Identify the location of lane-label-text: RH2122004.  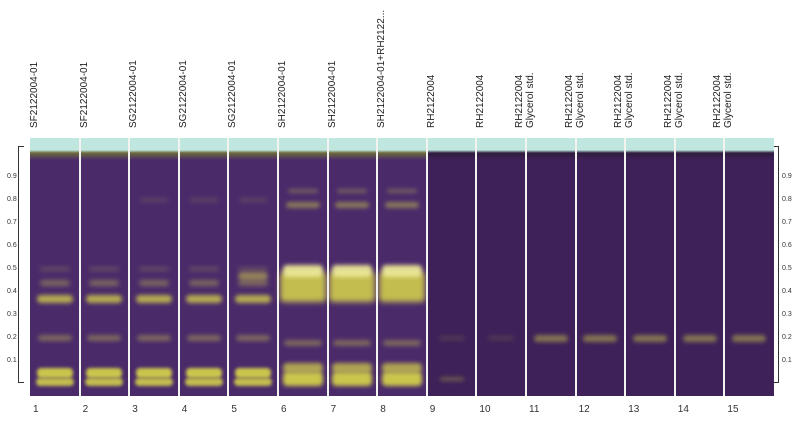
(431, 101).